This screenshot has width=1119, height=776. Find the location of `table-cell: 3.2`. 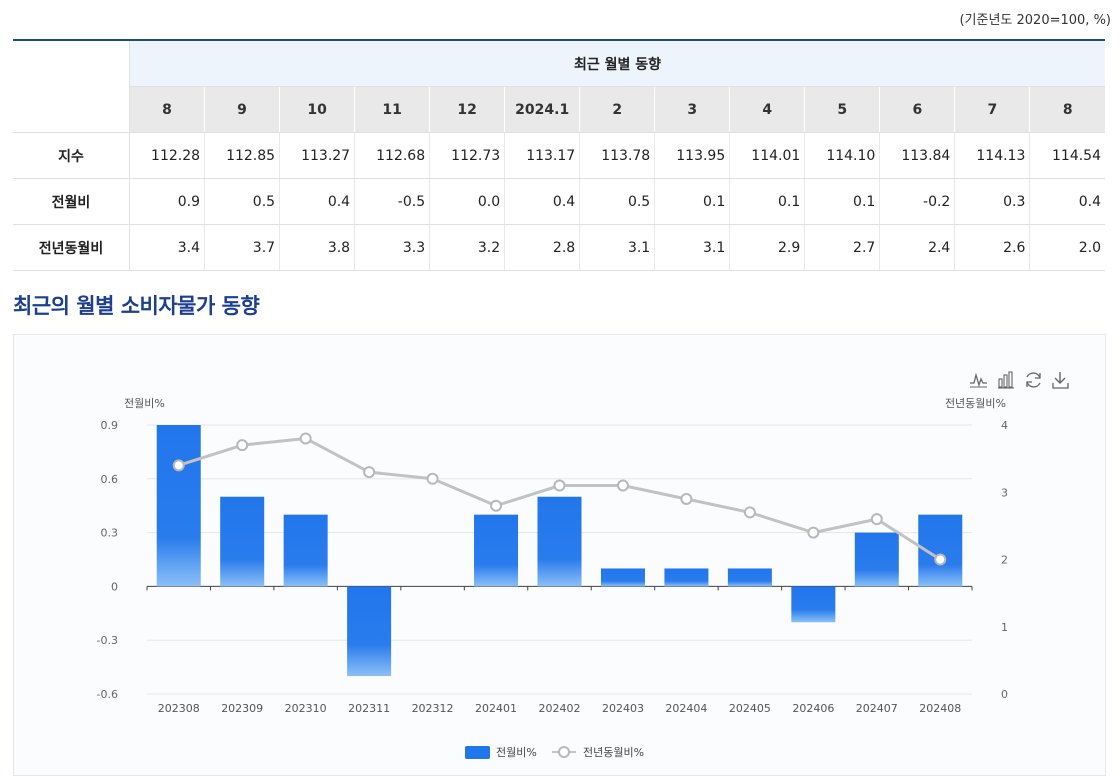

table-cell: 3.2 is located at coordinates (467, 247).